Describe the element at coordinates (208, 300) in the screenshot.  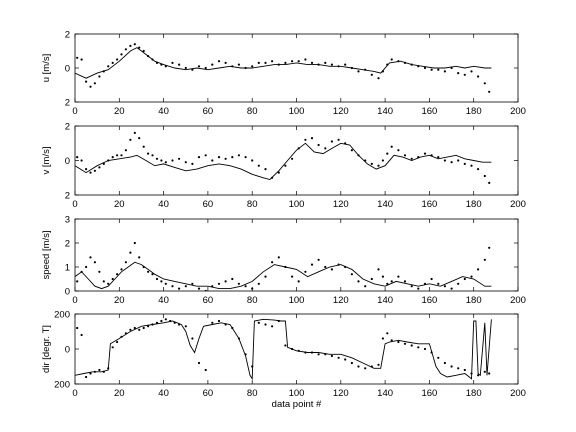
I see `x-tick-label: 60` at that location.